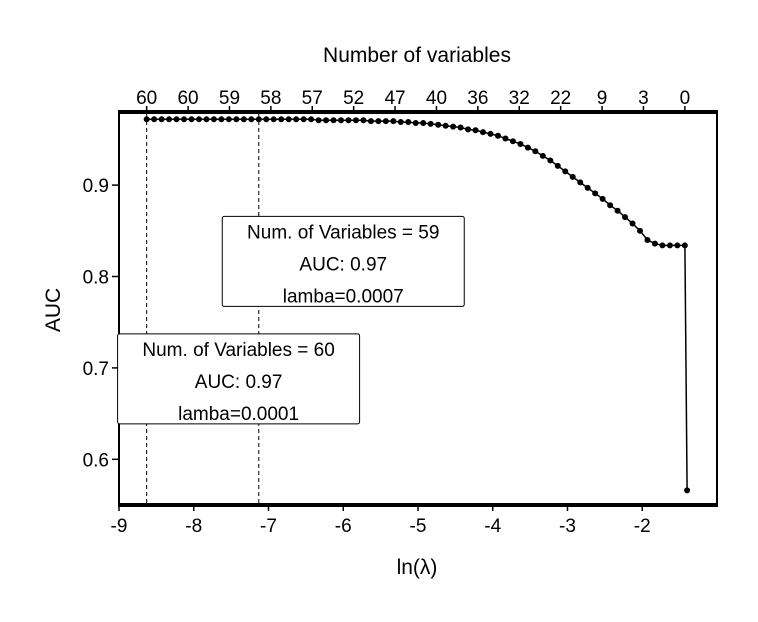 This screenshot has height=622, width=758. I want to click on y-ticks: 0.6 0.7 0.8 0.9, so click(101, 323).